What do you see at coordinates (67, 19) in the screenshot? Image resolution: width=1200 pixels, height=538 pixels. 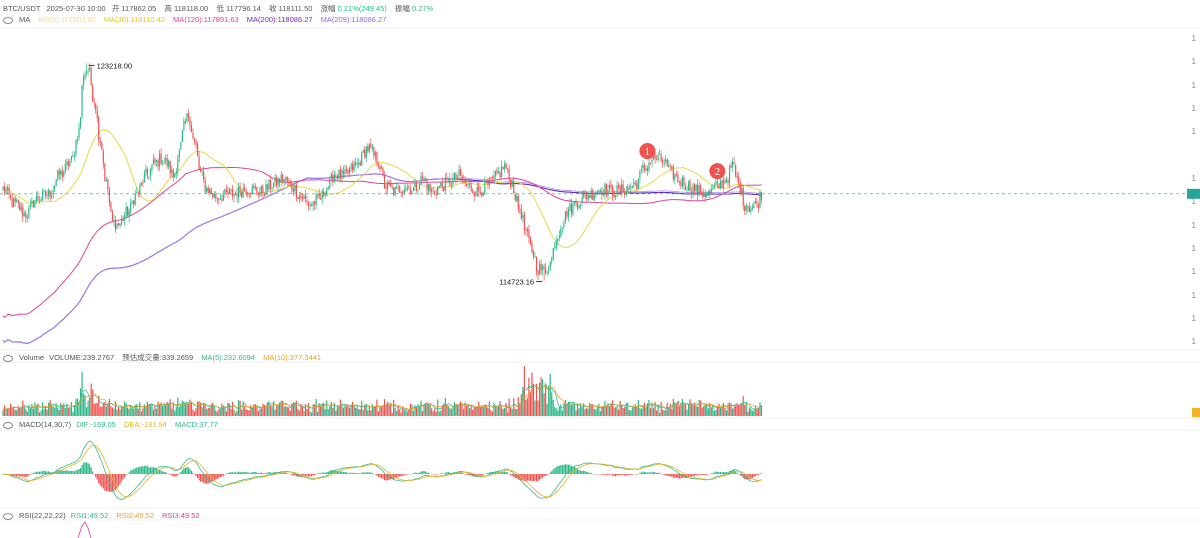 I see `ma5-value: MA(5):117603.92` at bounding box center [67, 19].